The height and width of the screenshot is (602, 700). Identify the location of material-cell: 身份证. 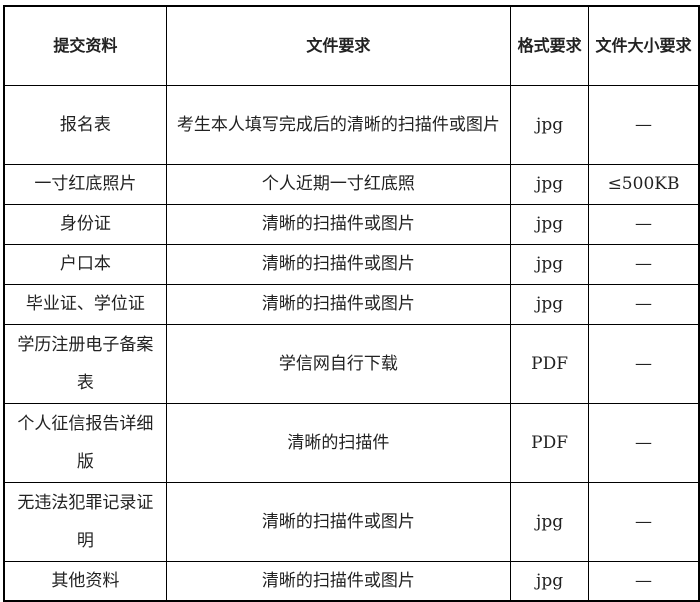
(85, 224).